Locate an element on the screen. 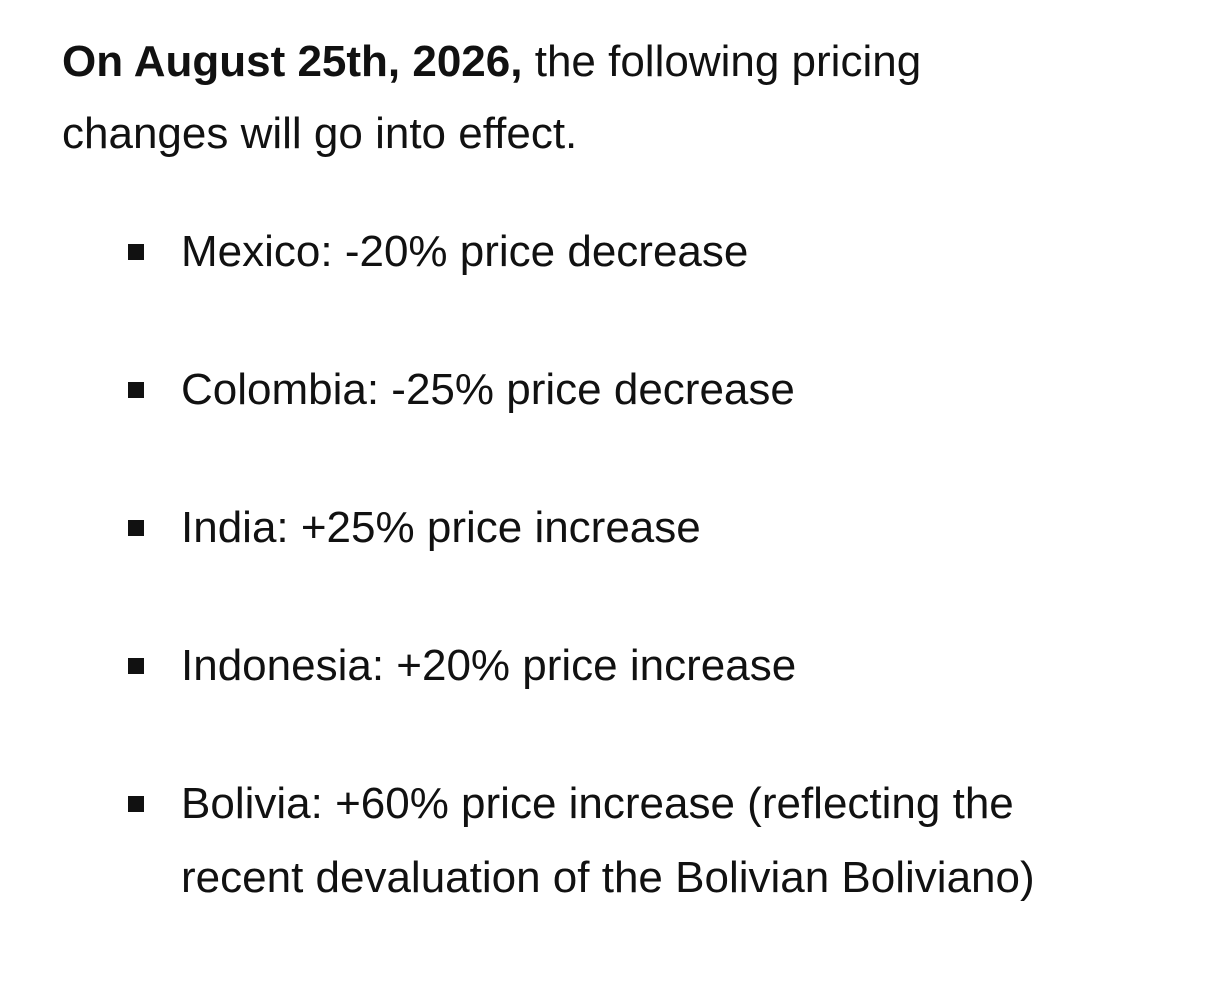  list-item: Colombia: -25% price decrease is located at coordinates (570, 390).